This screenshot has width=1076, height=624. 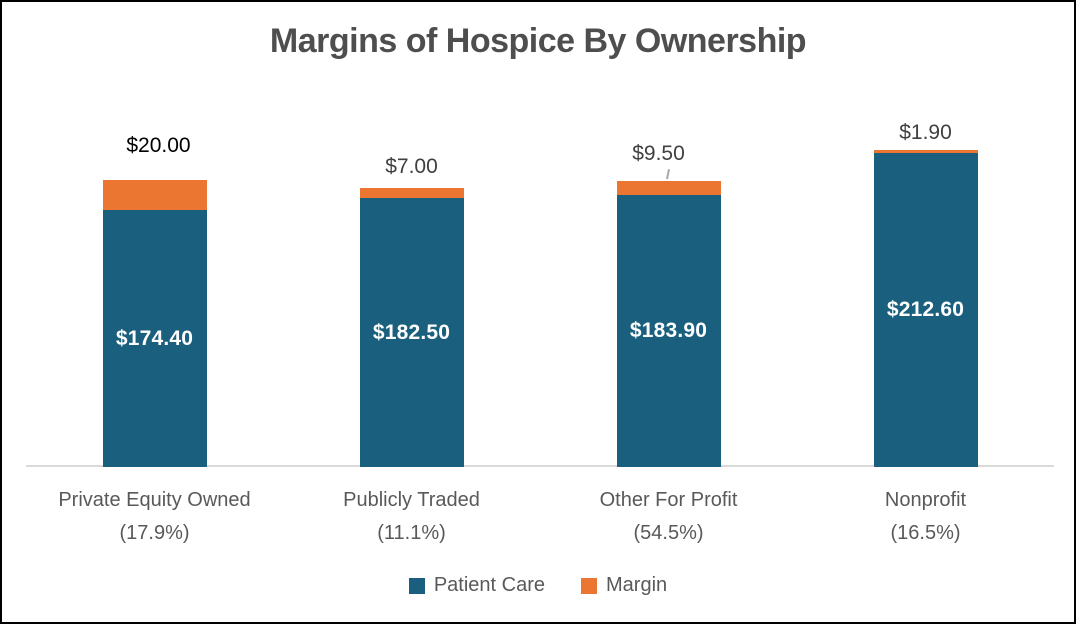 I want to click on bar-column-private-equity: $20.00 $174.40, so click(x=154, y=274).